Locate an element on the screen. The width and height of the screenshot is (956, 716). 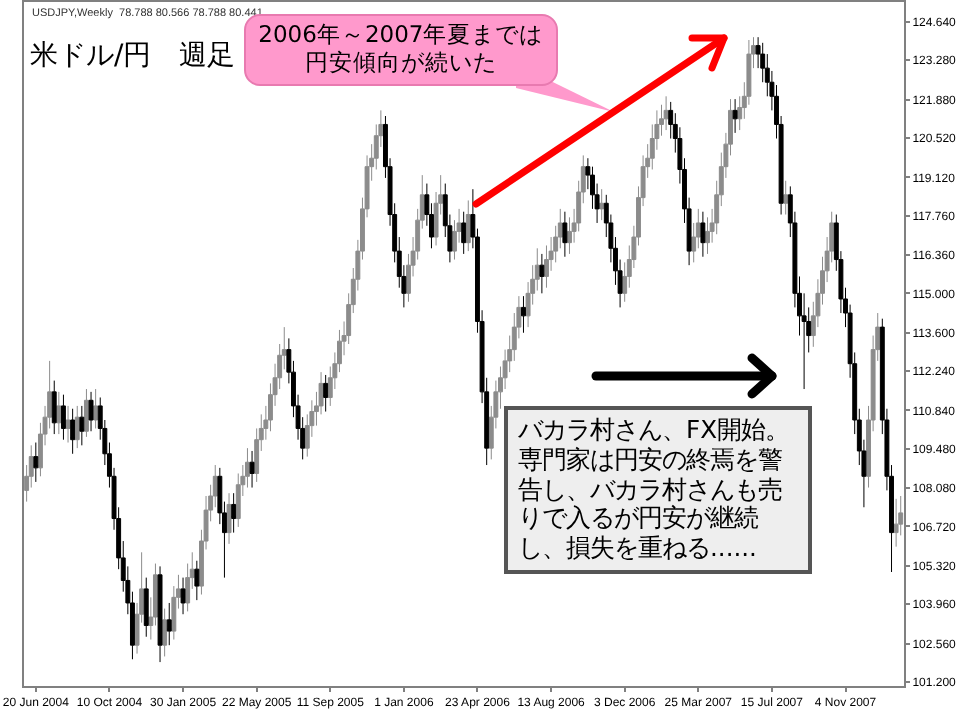
text: 米ドル/円 週足 is located at coordinates (133, 55).